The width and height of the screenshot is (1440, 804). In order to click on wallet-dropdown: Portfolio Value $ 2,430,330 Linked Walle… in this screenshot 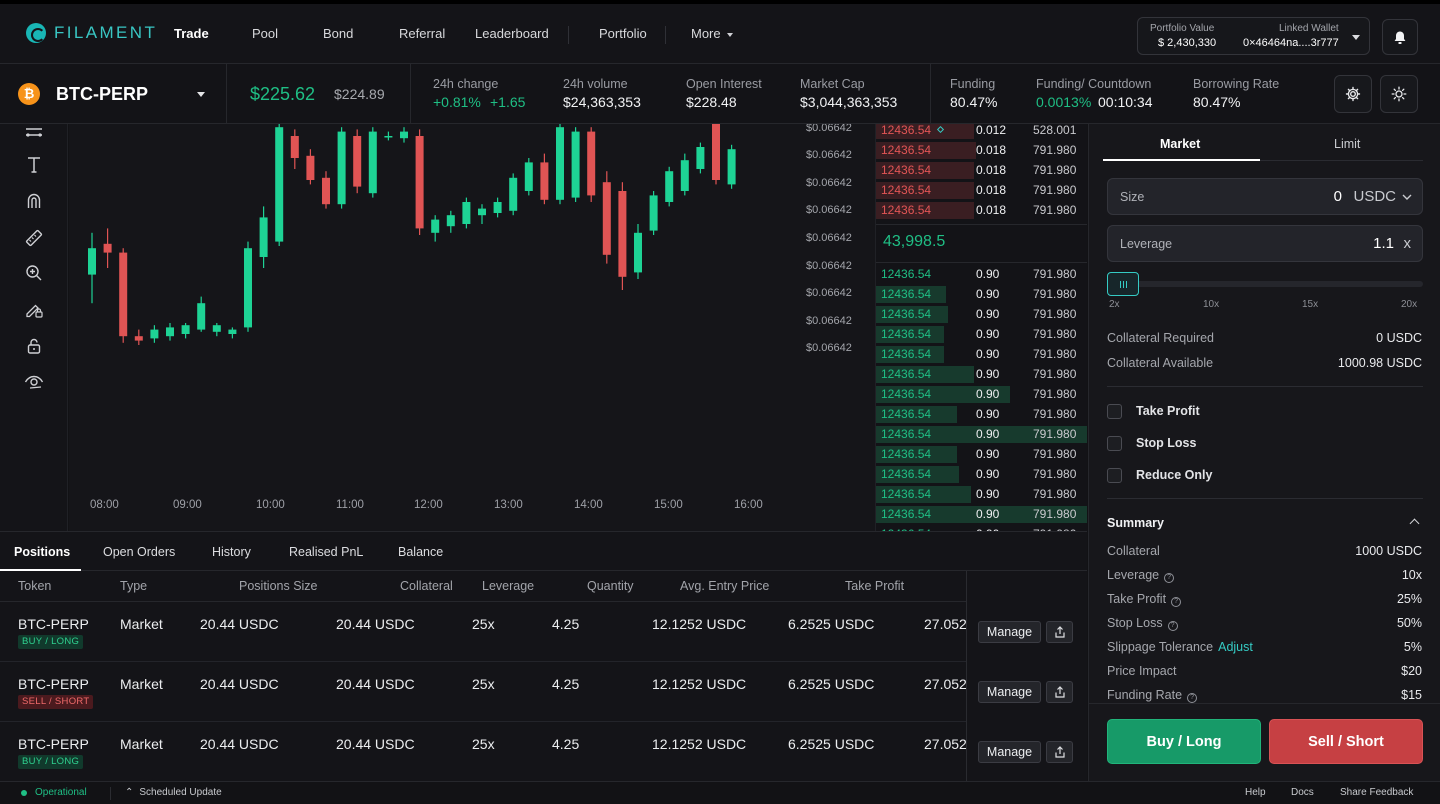, I will do `click(1253, 36)`.